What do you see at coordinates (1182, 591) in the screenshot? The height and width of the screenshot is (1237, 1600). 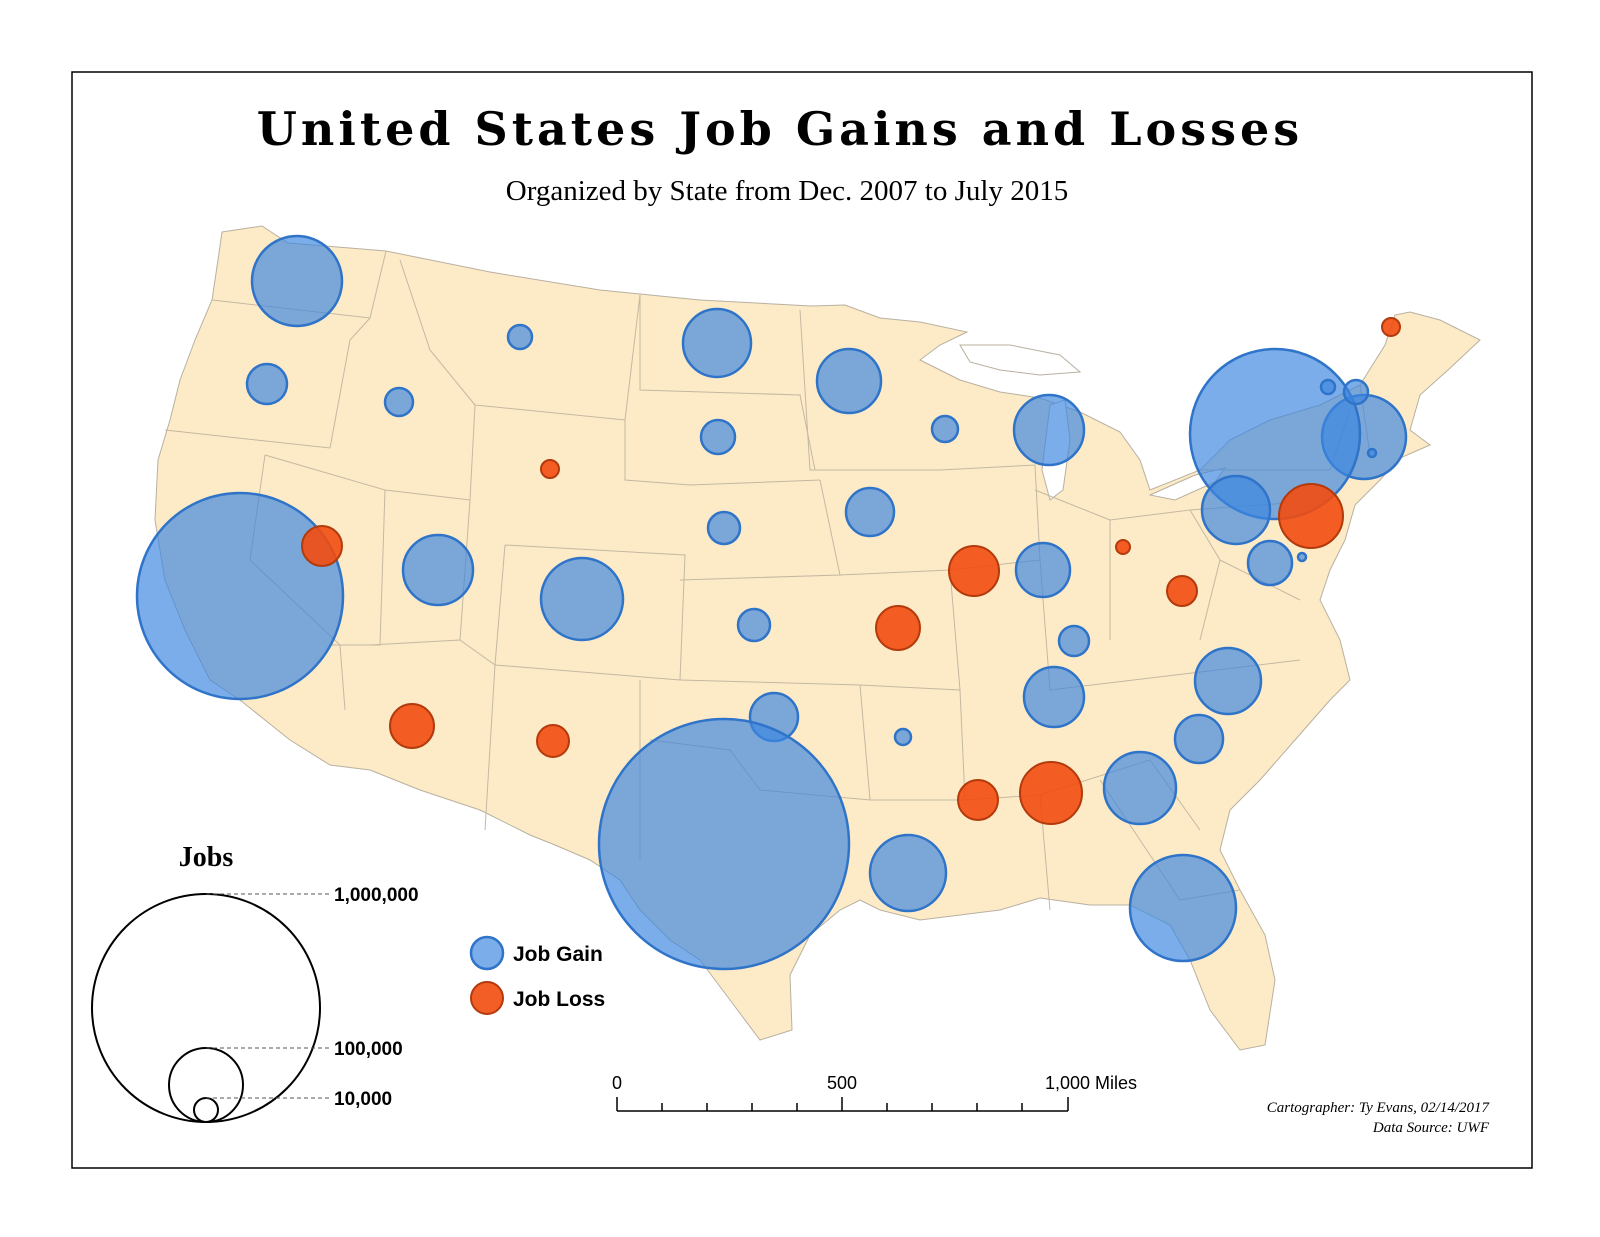 I see `symbol-wv` at bounding box center [1182, 591].